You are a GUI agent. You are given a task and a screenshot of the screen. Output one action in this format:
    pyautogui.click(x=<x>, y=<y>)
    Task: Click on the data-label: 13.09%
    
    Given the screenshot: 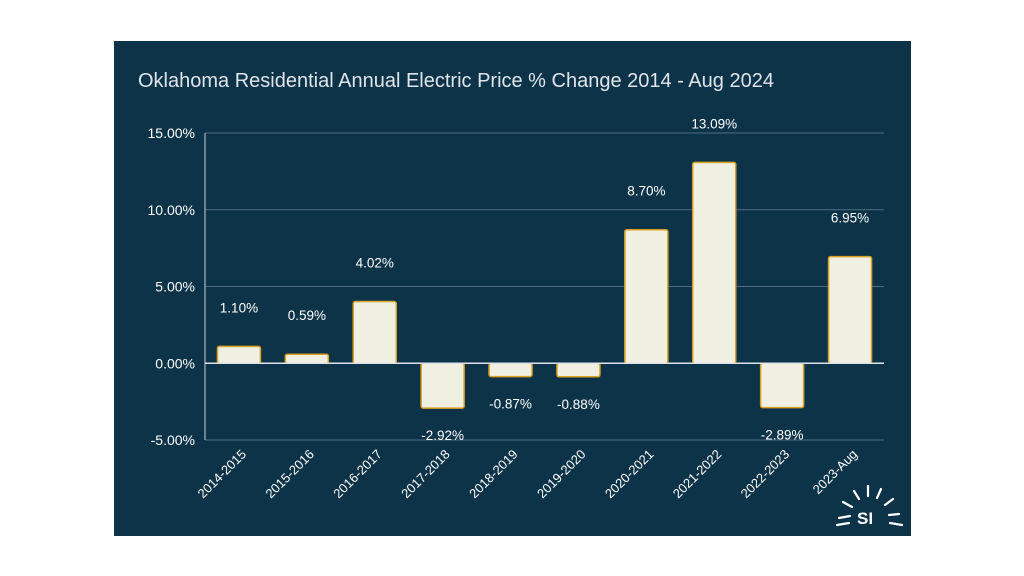 What is the action you would take?
    pyautogui.click(x=714, y=123)
    